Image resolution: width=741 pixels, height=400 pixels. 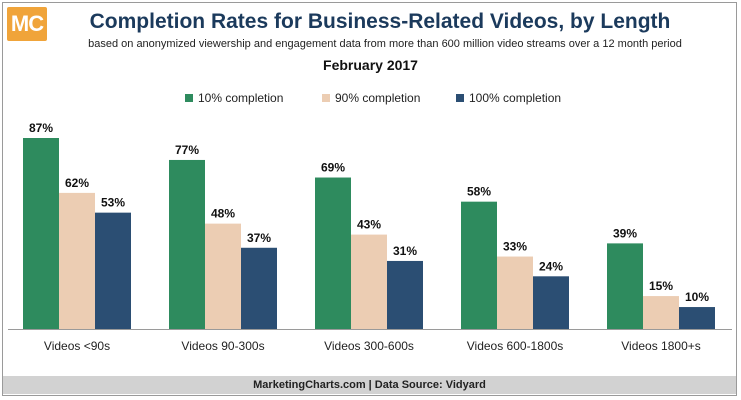 I want to click on data-label: 62%, so click(x=77, y=183).